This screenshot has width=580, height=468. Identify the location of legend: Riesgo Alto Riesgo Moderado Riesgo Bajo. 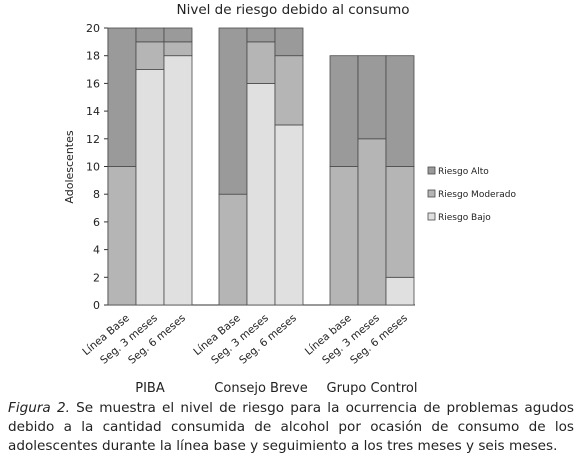
(472, 194).